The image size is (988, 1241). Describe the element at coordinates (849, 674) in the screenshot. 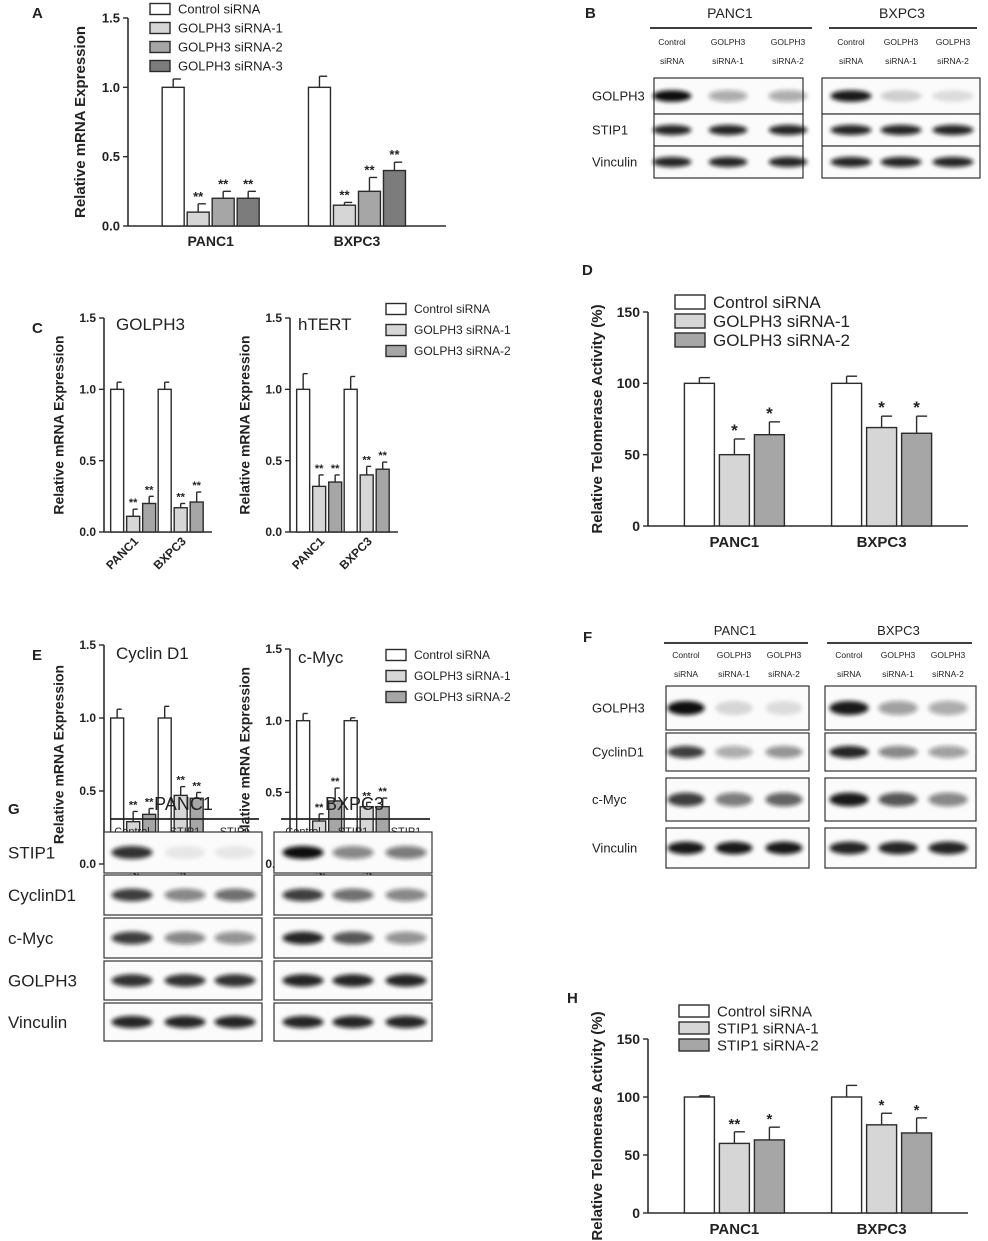

I see `lane-label: siRNA` at that location.